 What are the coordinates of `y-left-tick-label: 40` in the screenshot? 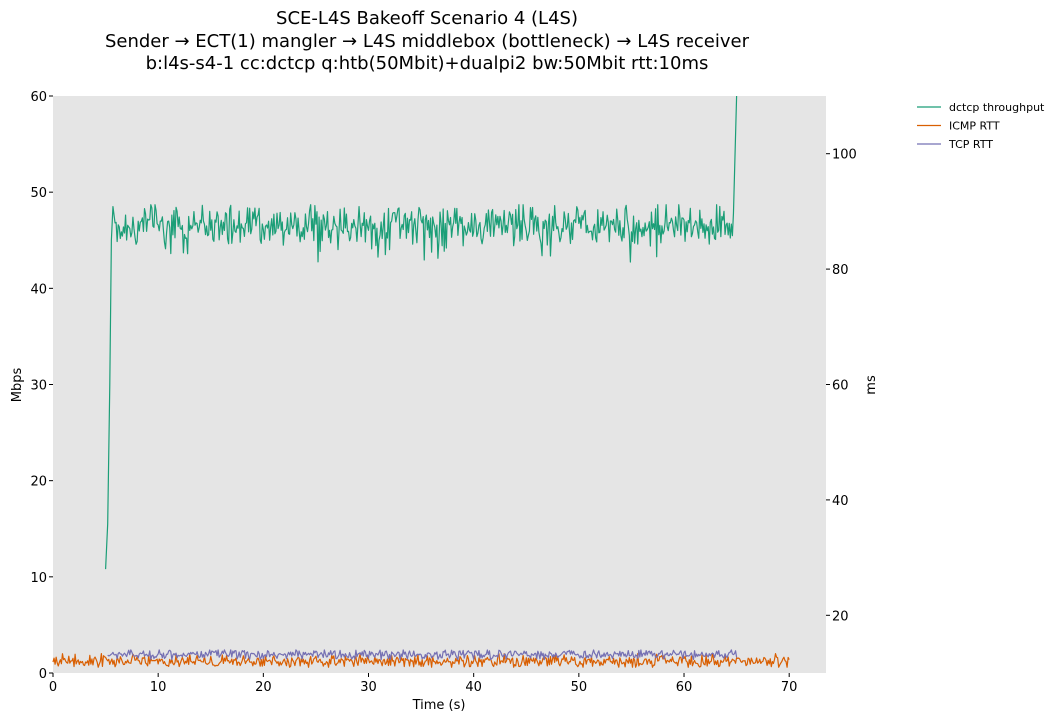 It's located at (38, 289).